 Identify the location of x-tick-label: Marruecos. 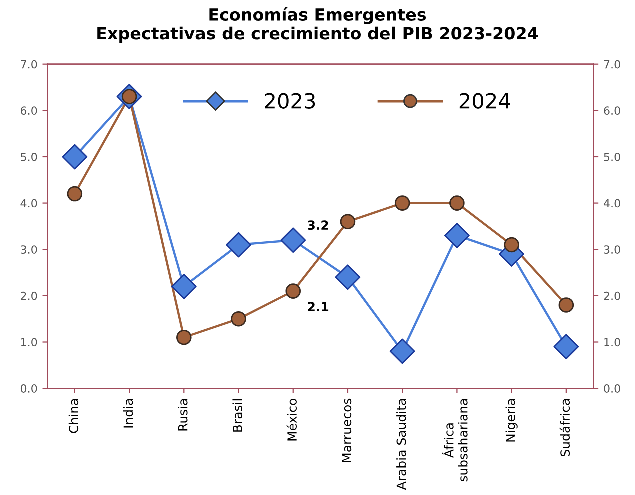
(347, 430).